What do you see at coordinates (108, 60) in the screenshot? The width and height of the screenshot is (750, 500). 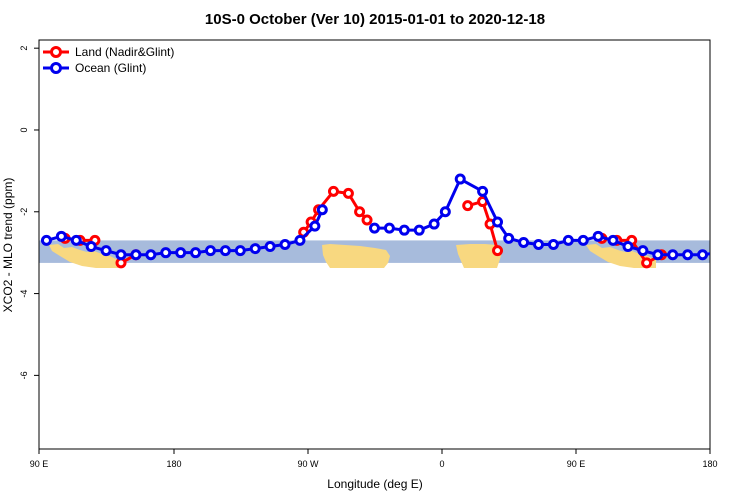 I see `legend: Land (Nadir&Glint) Ocean (Glint)` at bounding box center [108, 60].